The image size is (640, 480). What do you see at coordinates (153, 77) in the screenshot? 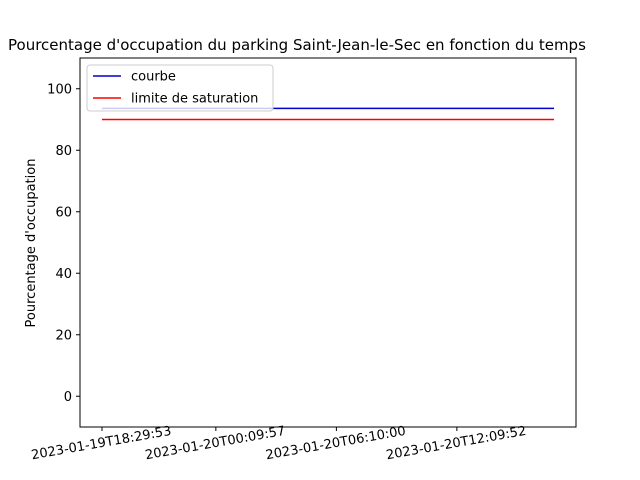
I see `legend-label-0: courbe` at bounding box center [153, 77].